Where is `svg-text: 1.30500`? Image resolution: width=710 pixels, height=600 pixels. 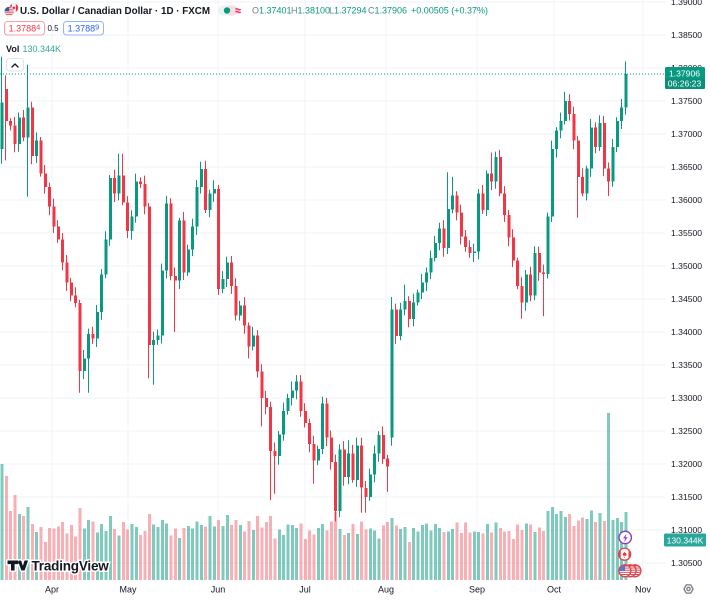 svg-text: 1.30500 is located at coordinates (686, 563).